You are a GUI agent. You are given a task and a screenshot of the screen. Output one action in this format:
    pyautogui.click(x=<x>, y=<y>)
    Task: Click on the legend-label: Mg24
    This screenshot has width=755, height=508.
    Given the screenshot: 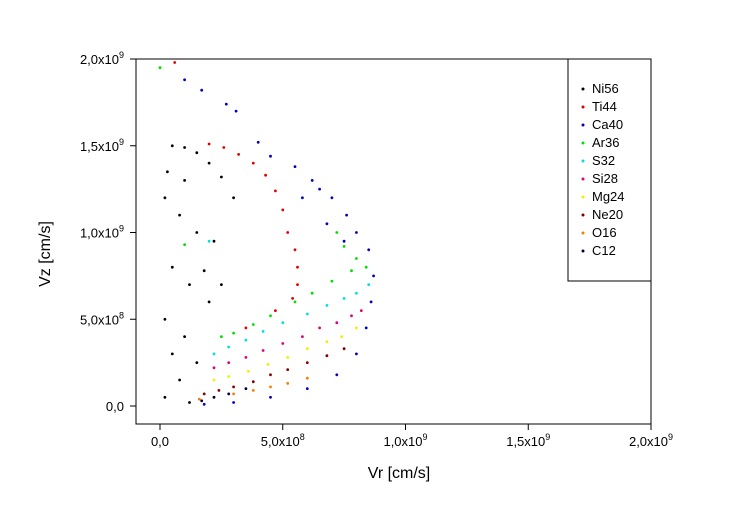 What is the action you would take?
    pyautogui.click(x=608, y=196)
    